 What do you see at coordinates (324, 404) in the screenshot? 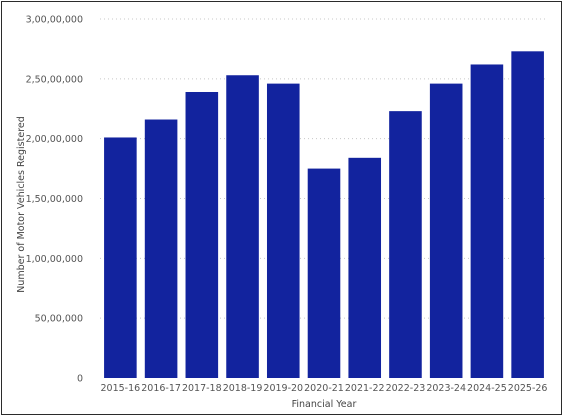
I see `x-axis-title: Financial Year` at bounding box center [324, 404].